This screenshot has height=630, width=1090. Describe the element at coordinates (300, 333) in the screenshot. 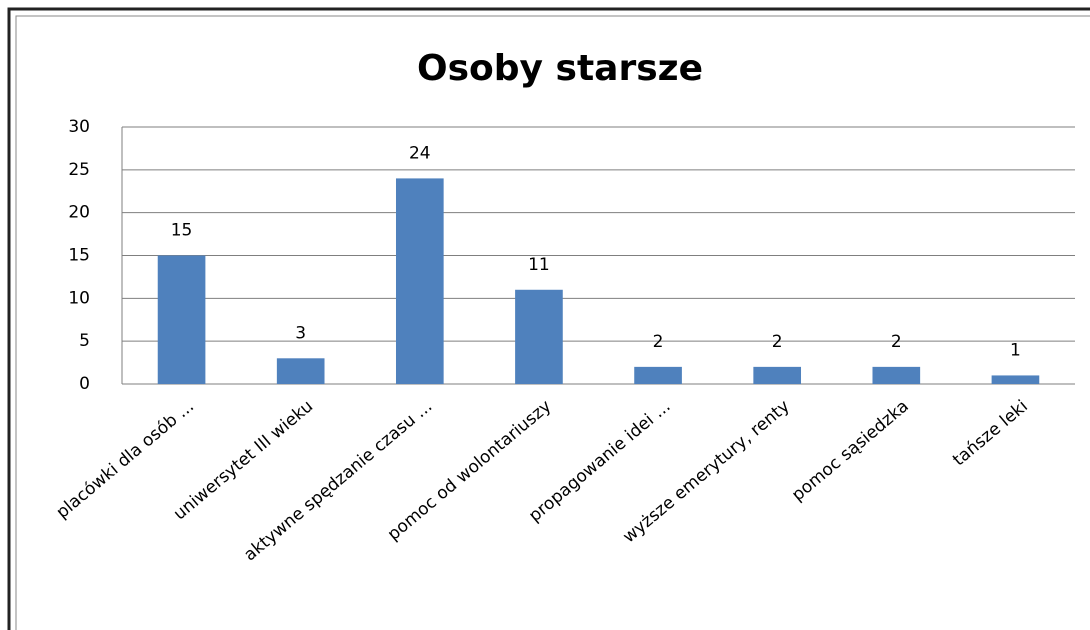

I see `data-label: 3` at that location.